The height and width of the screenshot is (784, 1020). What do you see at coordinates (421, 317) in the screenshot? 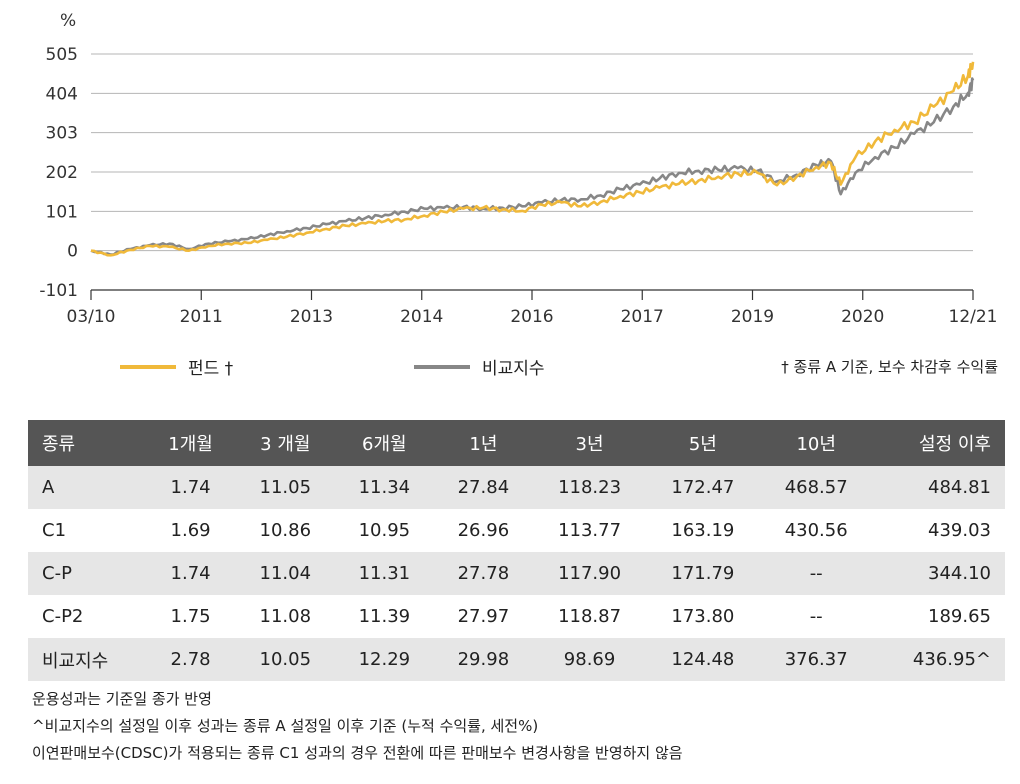
I see `x-tick-label: 2014` at bounding box center [421, 317].